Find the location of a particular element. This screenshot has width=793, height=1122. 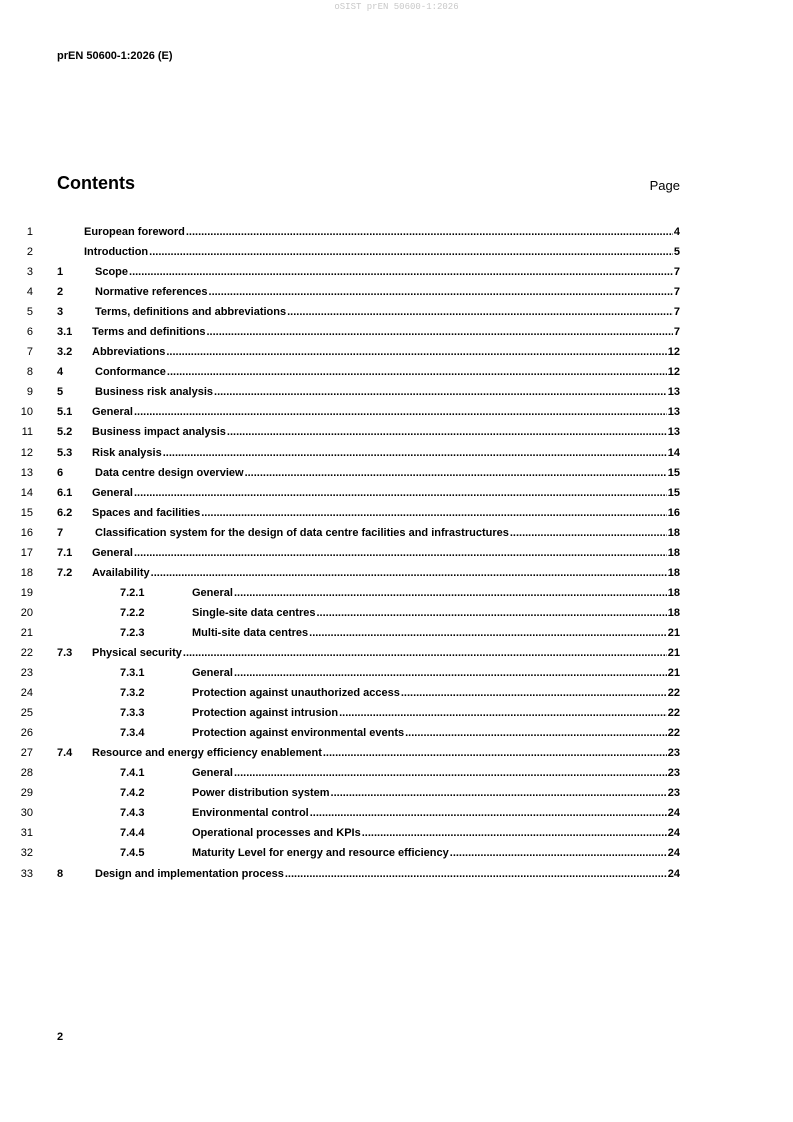

toc-entry: 28 7.4.1 General 23 is located at coordinates (396, 775).